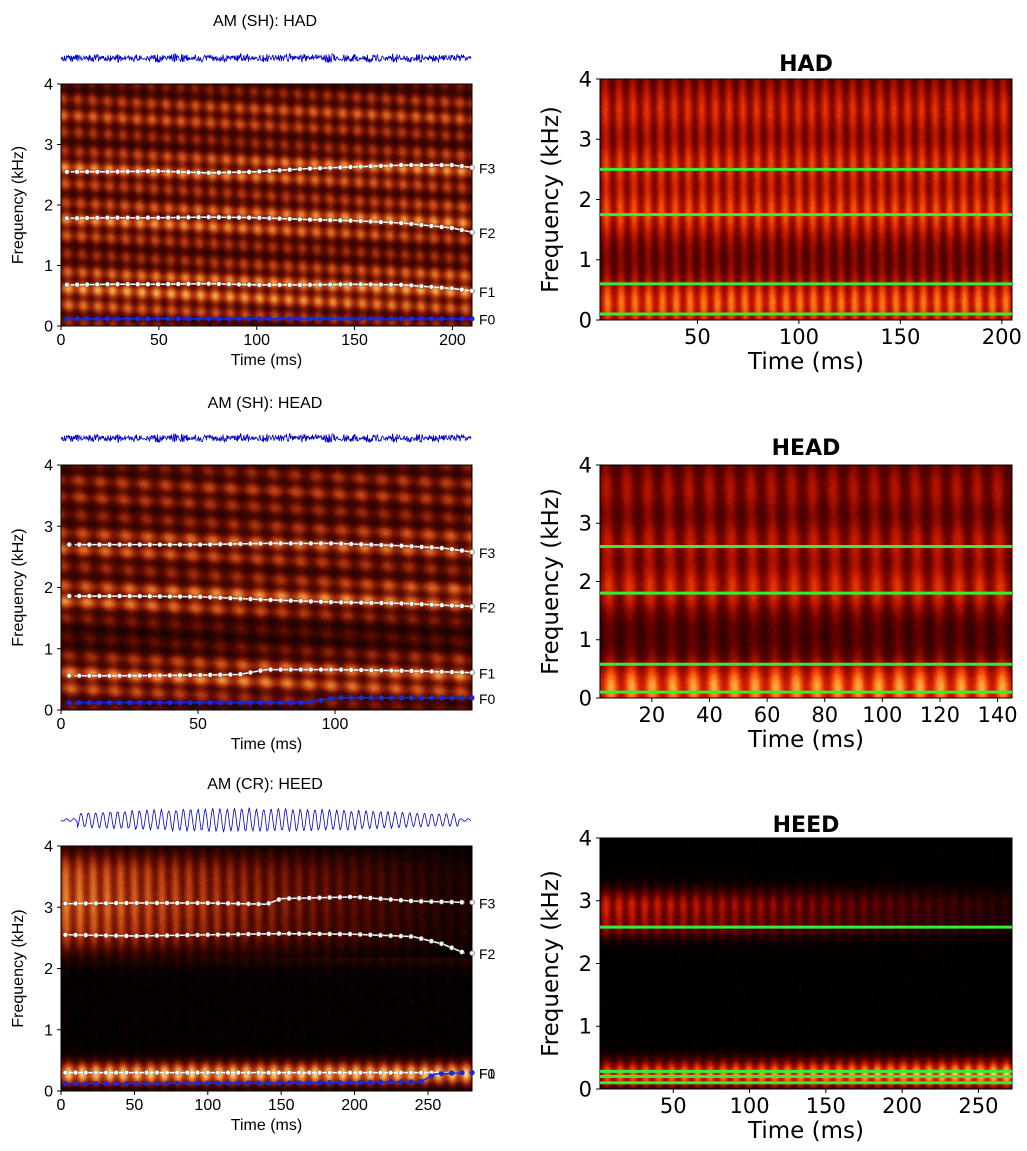 The image size is (1027, 1151). What do you see at coordinates (585, 260) in the screenshot?
I see `y-tick-label: 1` at bounding box center [585, 260].